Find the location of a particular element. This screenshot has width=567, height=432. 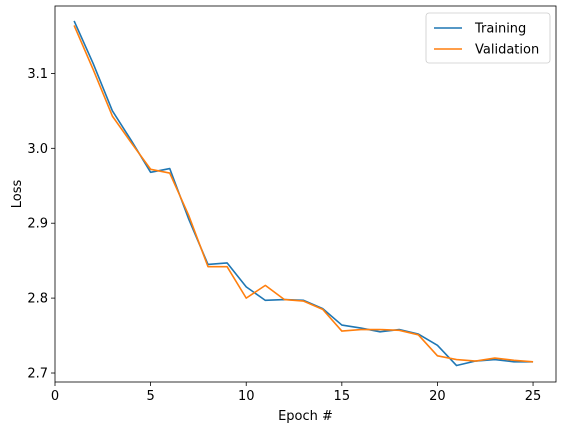

y-tick-label: 3.1 is located at coordinates (37, 74).